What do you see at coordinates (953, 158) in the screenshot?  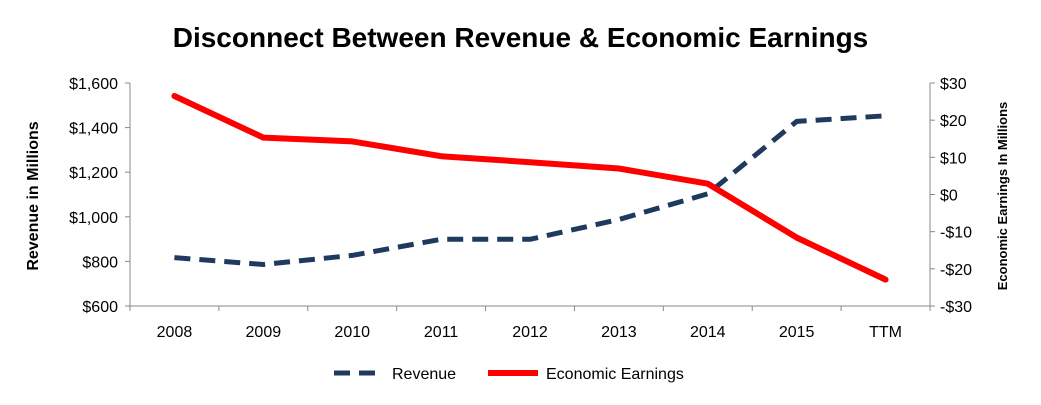 I see `right-tick-label: $10` at bounding box center [953, 158].